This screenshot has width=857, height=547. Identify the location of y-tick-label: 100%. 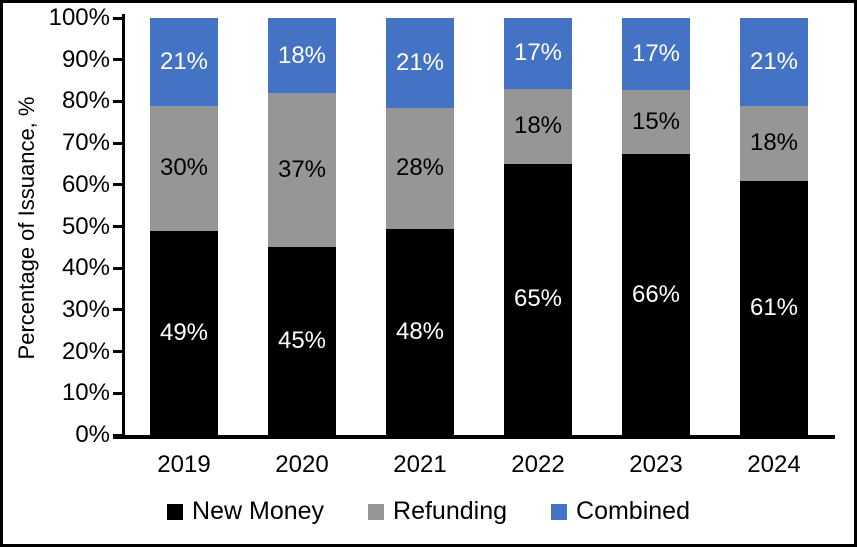
(79, 17).